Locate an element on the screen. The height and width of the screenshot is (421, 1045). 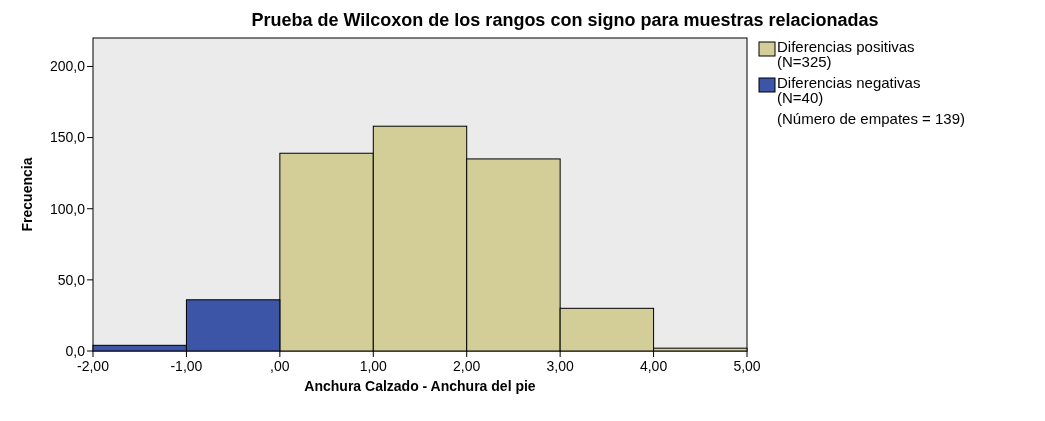
x-tick-label: 3,00 is located at coordinates (560, 366).